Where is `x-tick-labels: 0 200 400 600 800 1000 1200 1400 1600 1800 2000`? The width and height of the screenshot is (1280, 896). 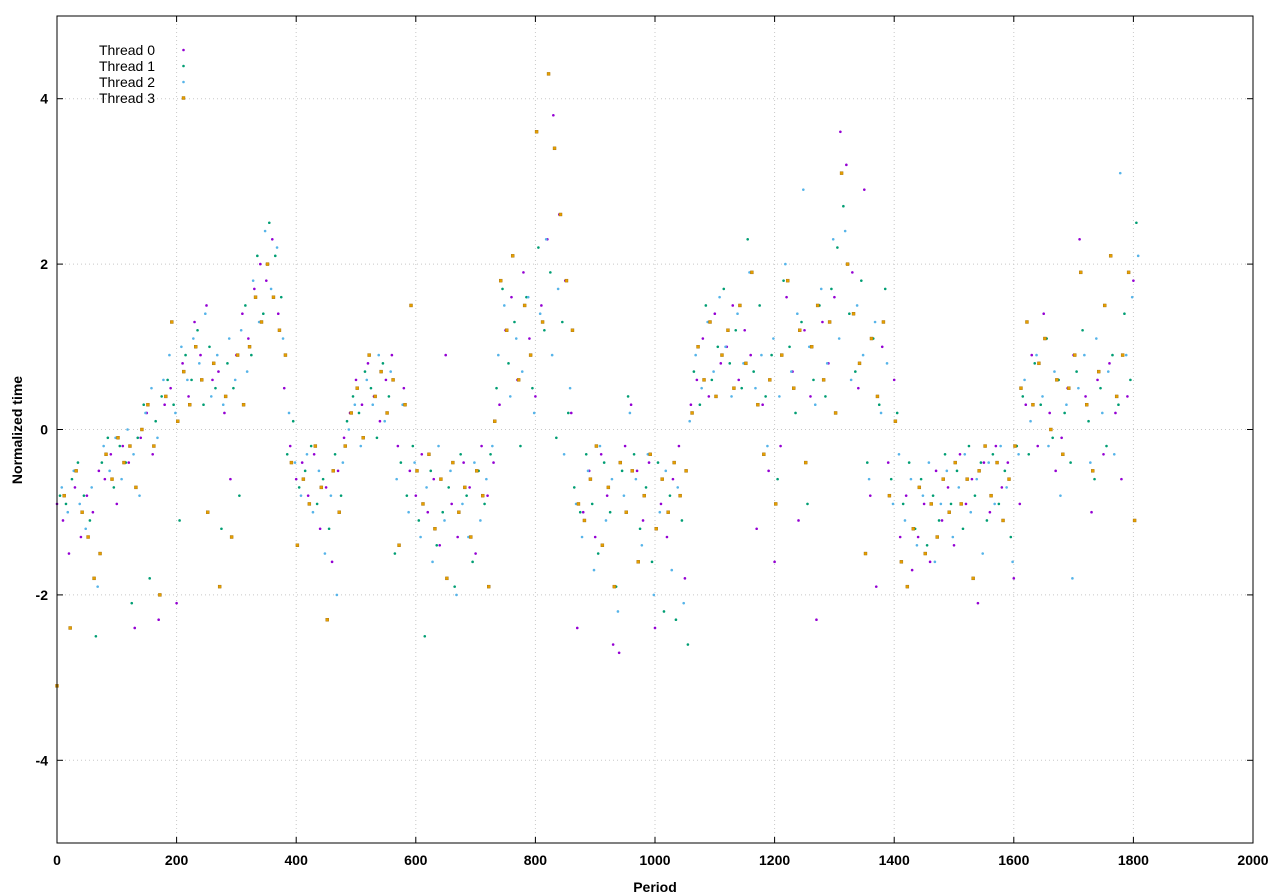 x-tick-labels: 0 200 400 600 800 1000 1200 1400 1600 1800 2000 is located at coordinates (661, 860).